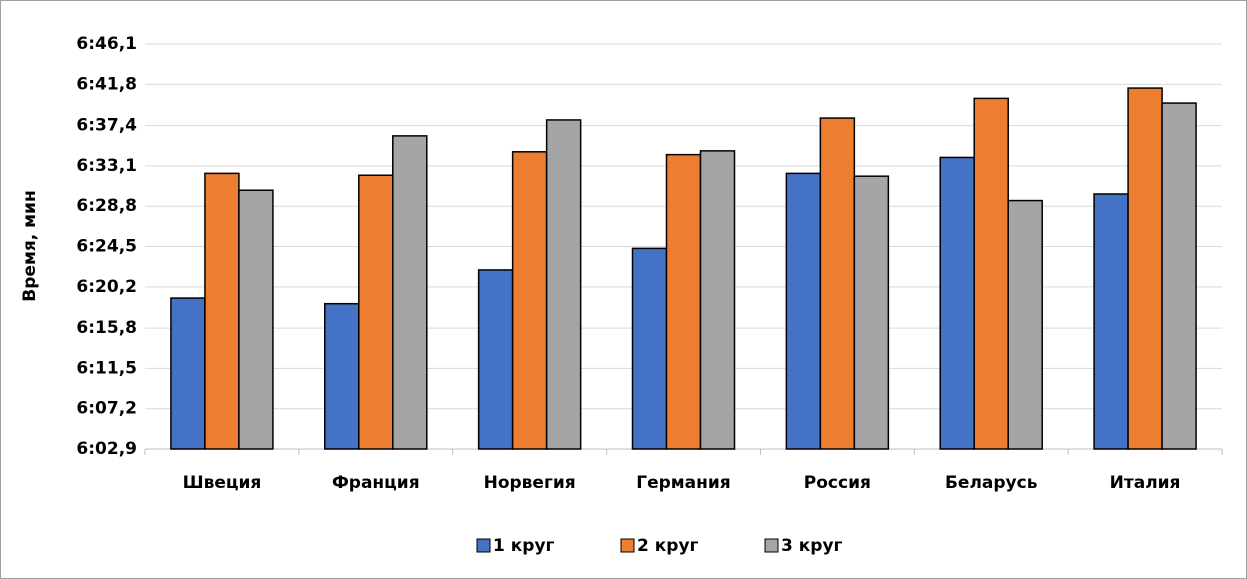 The width and height of the screenshot is (1247, 579). What do you see at coordinates (530, 483) in the screenshot?
I see `x-tick-label: Норвегия` at bounding box center [530, 483].